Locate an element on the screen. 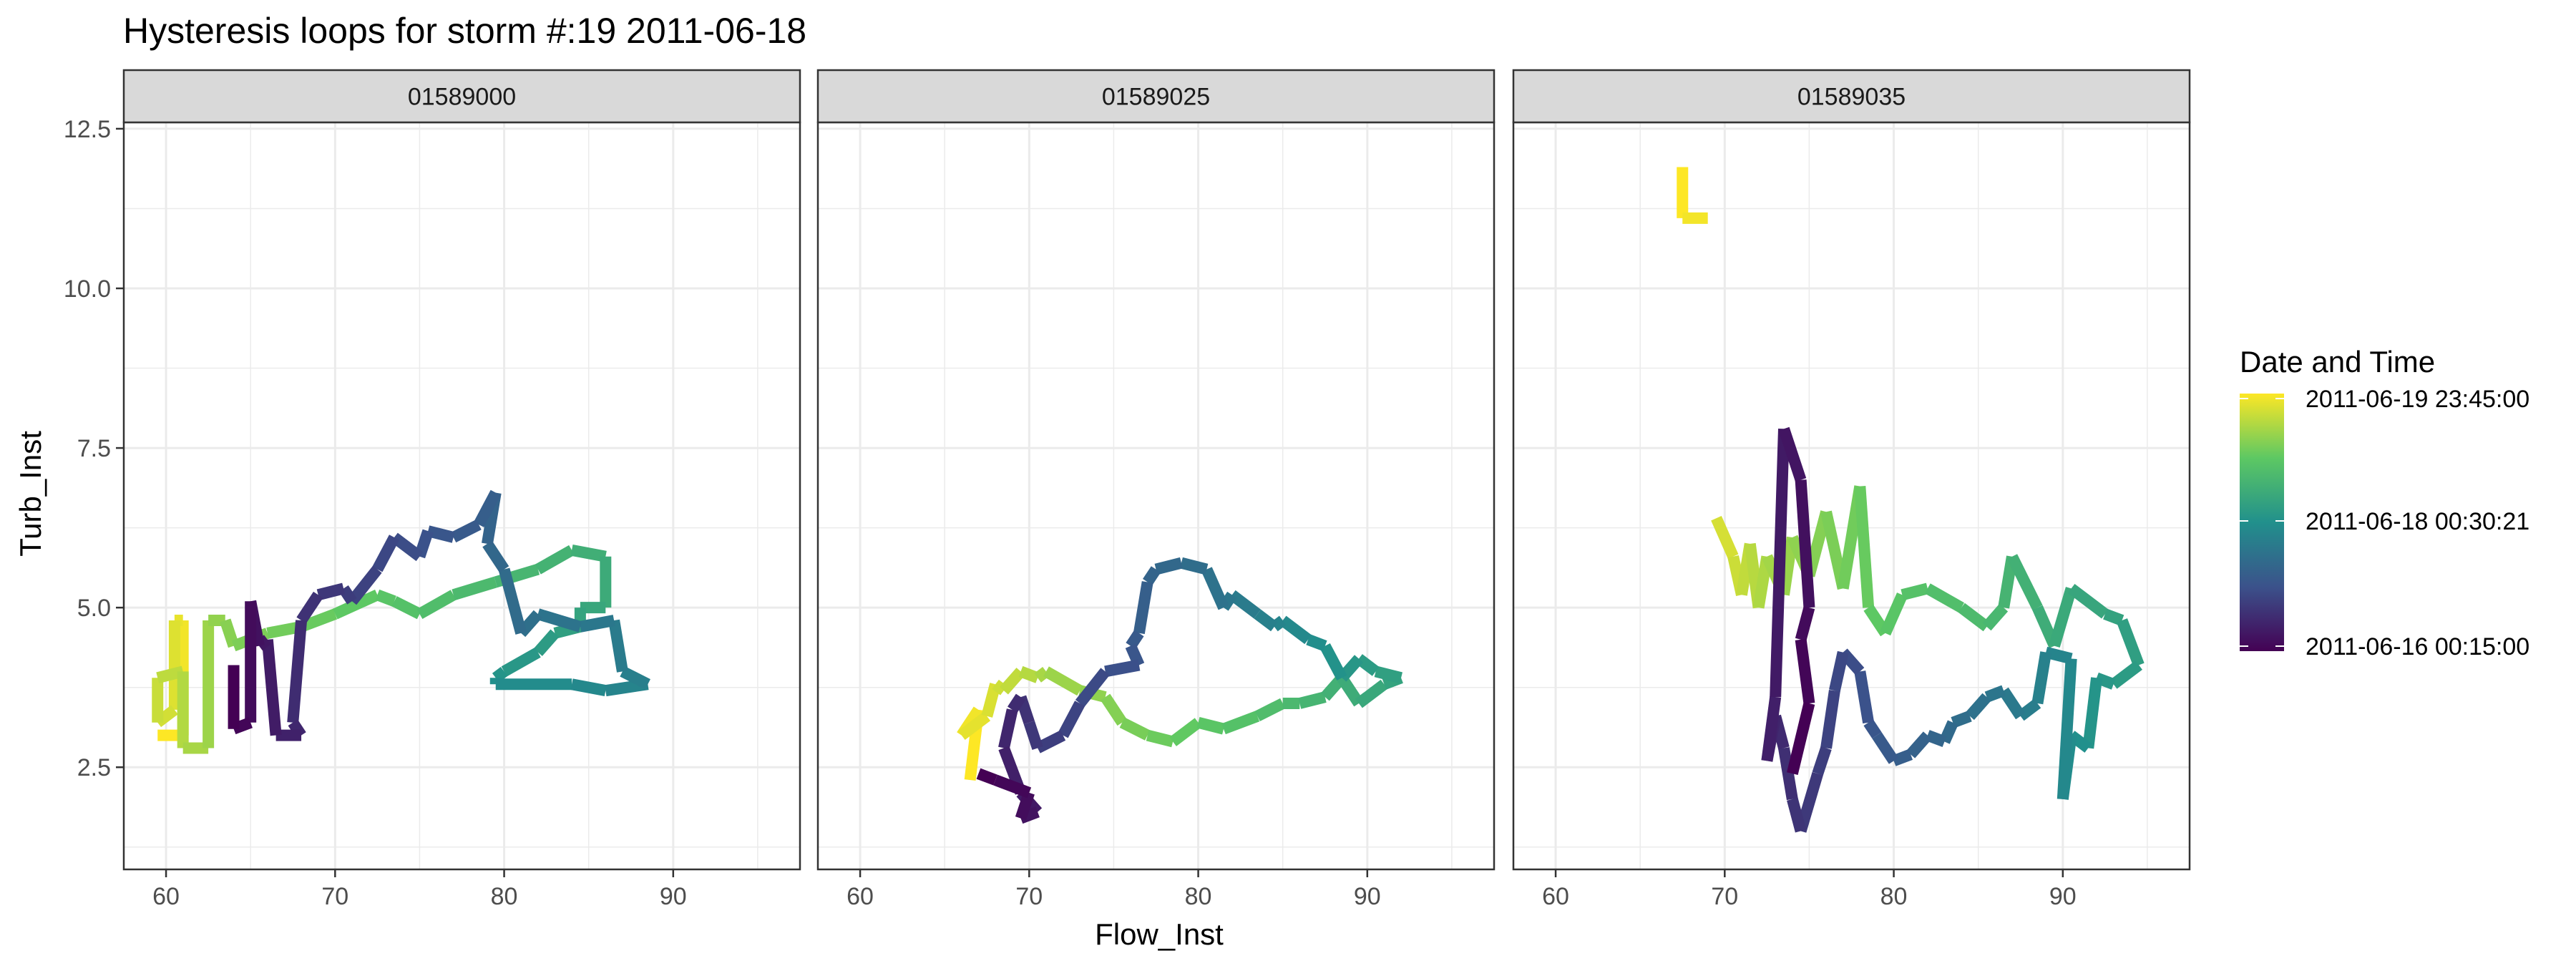 This screenshot has height=966, width=2576. facet-strip-label: 01589025 is located at coordinates (1156, 97).